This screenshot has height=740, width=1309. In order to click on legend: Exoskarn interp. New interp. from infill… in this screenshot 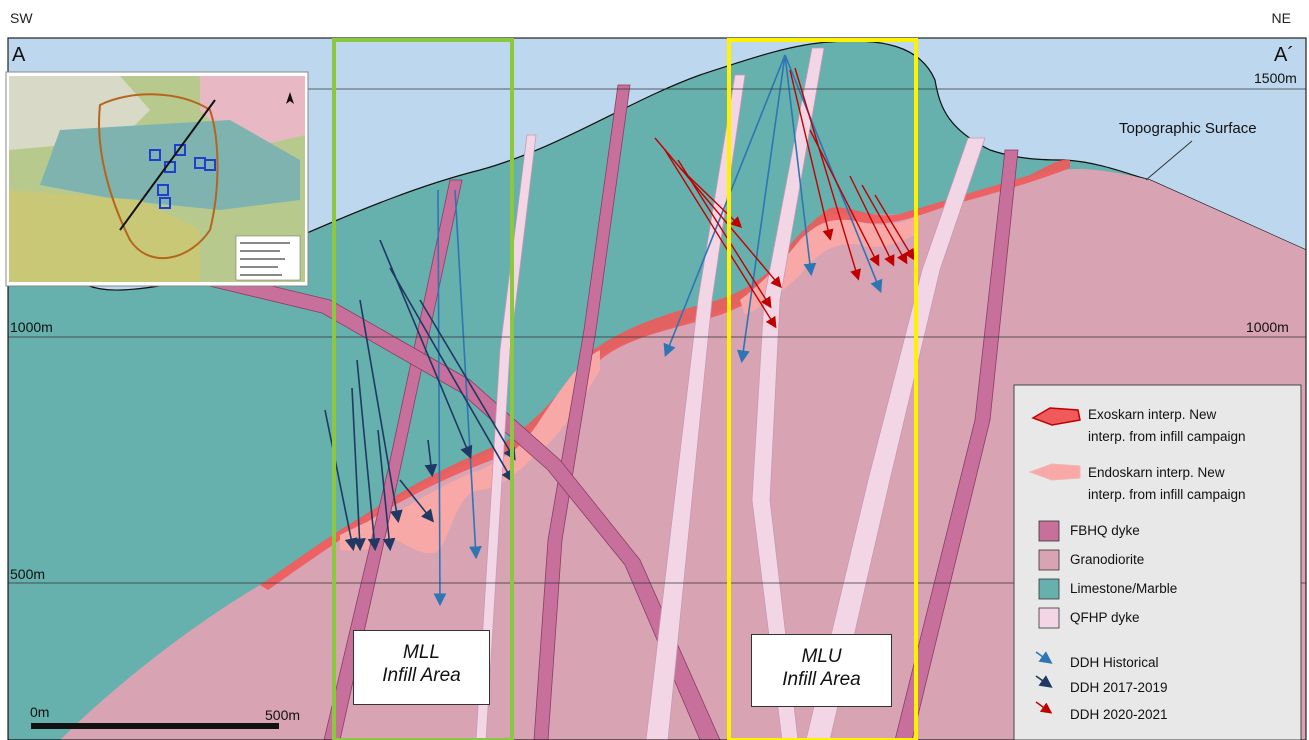, I will do `click(1157, 562)`.